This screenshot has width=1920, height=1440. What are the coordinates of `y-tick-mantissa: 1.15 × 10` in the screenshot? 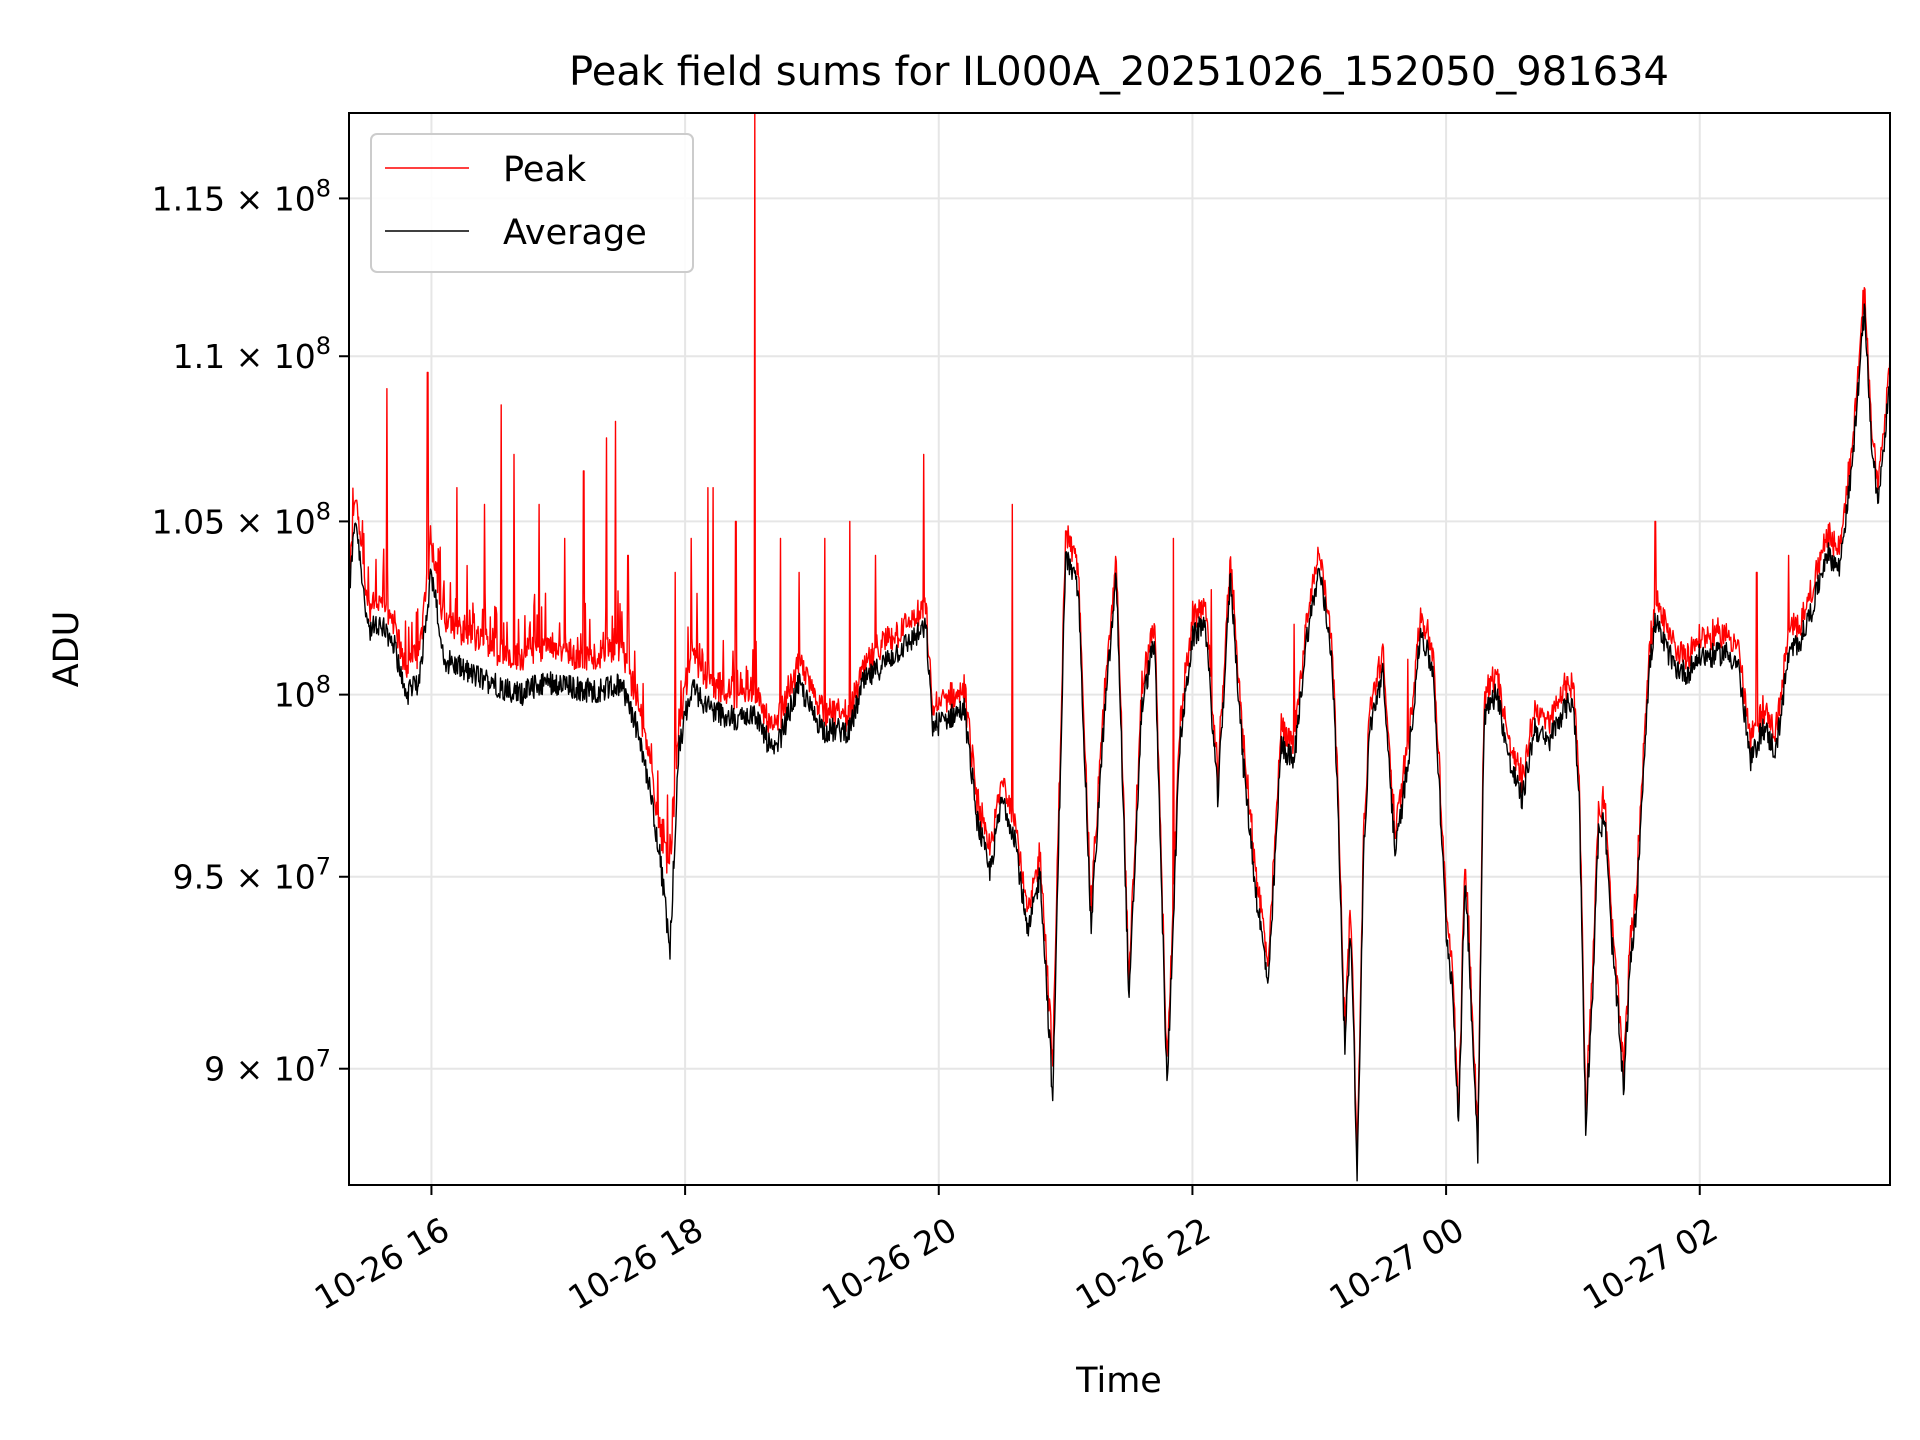 It's located at (234, 198).